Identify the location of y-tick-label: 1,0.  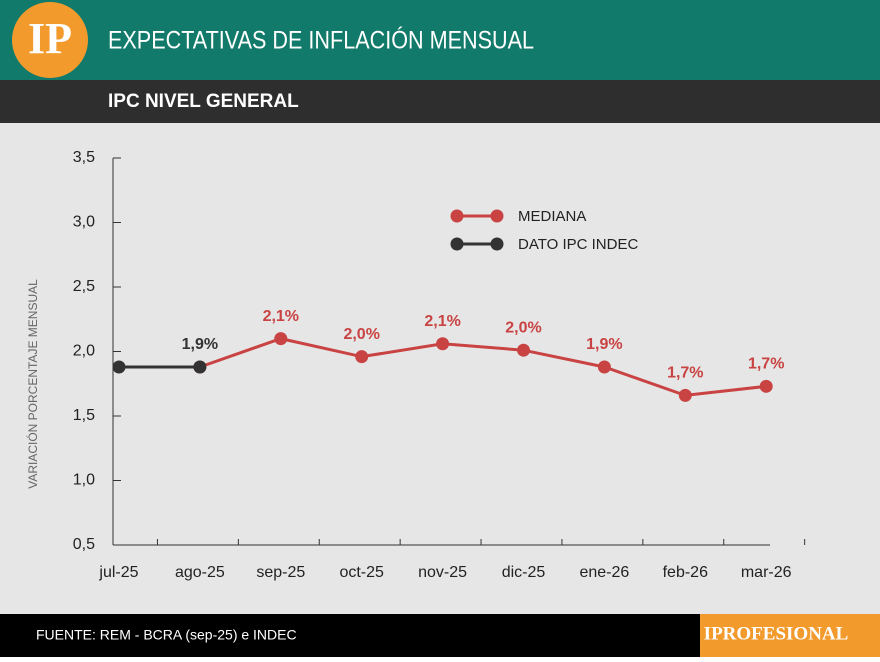
(84, 480).